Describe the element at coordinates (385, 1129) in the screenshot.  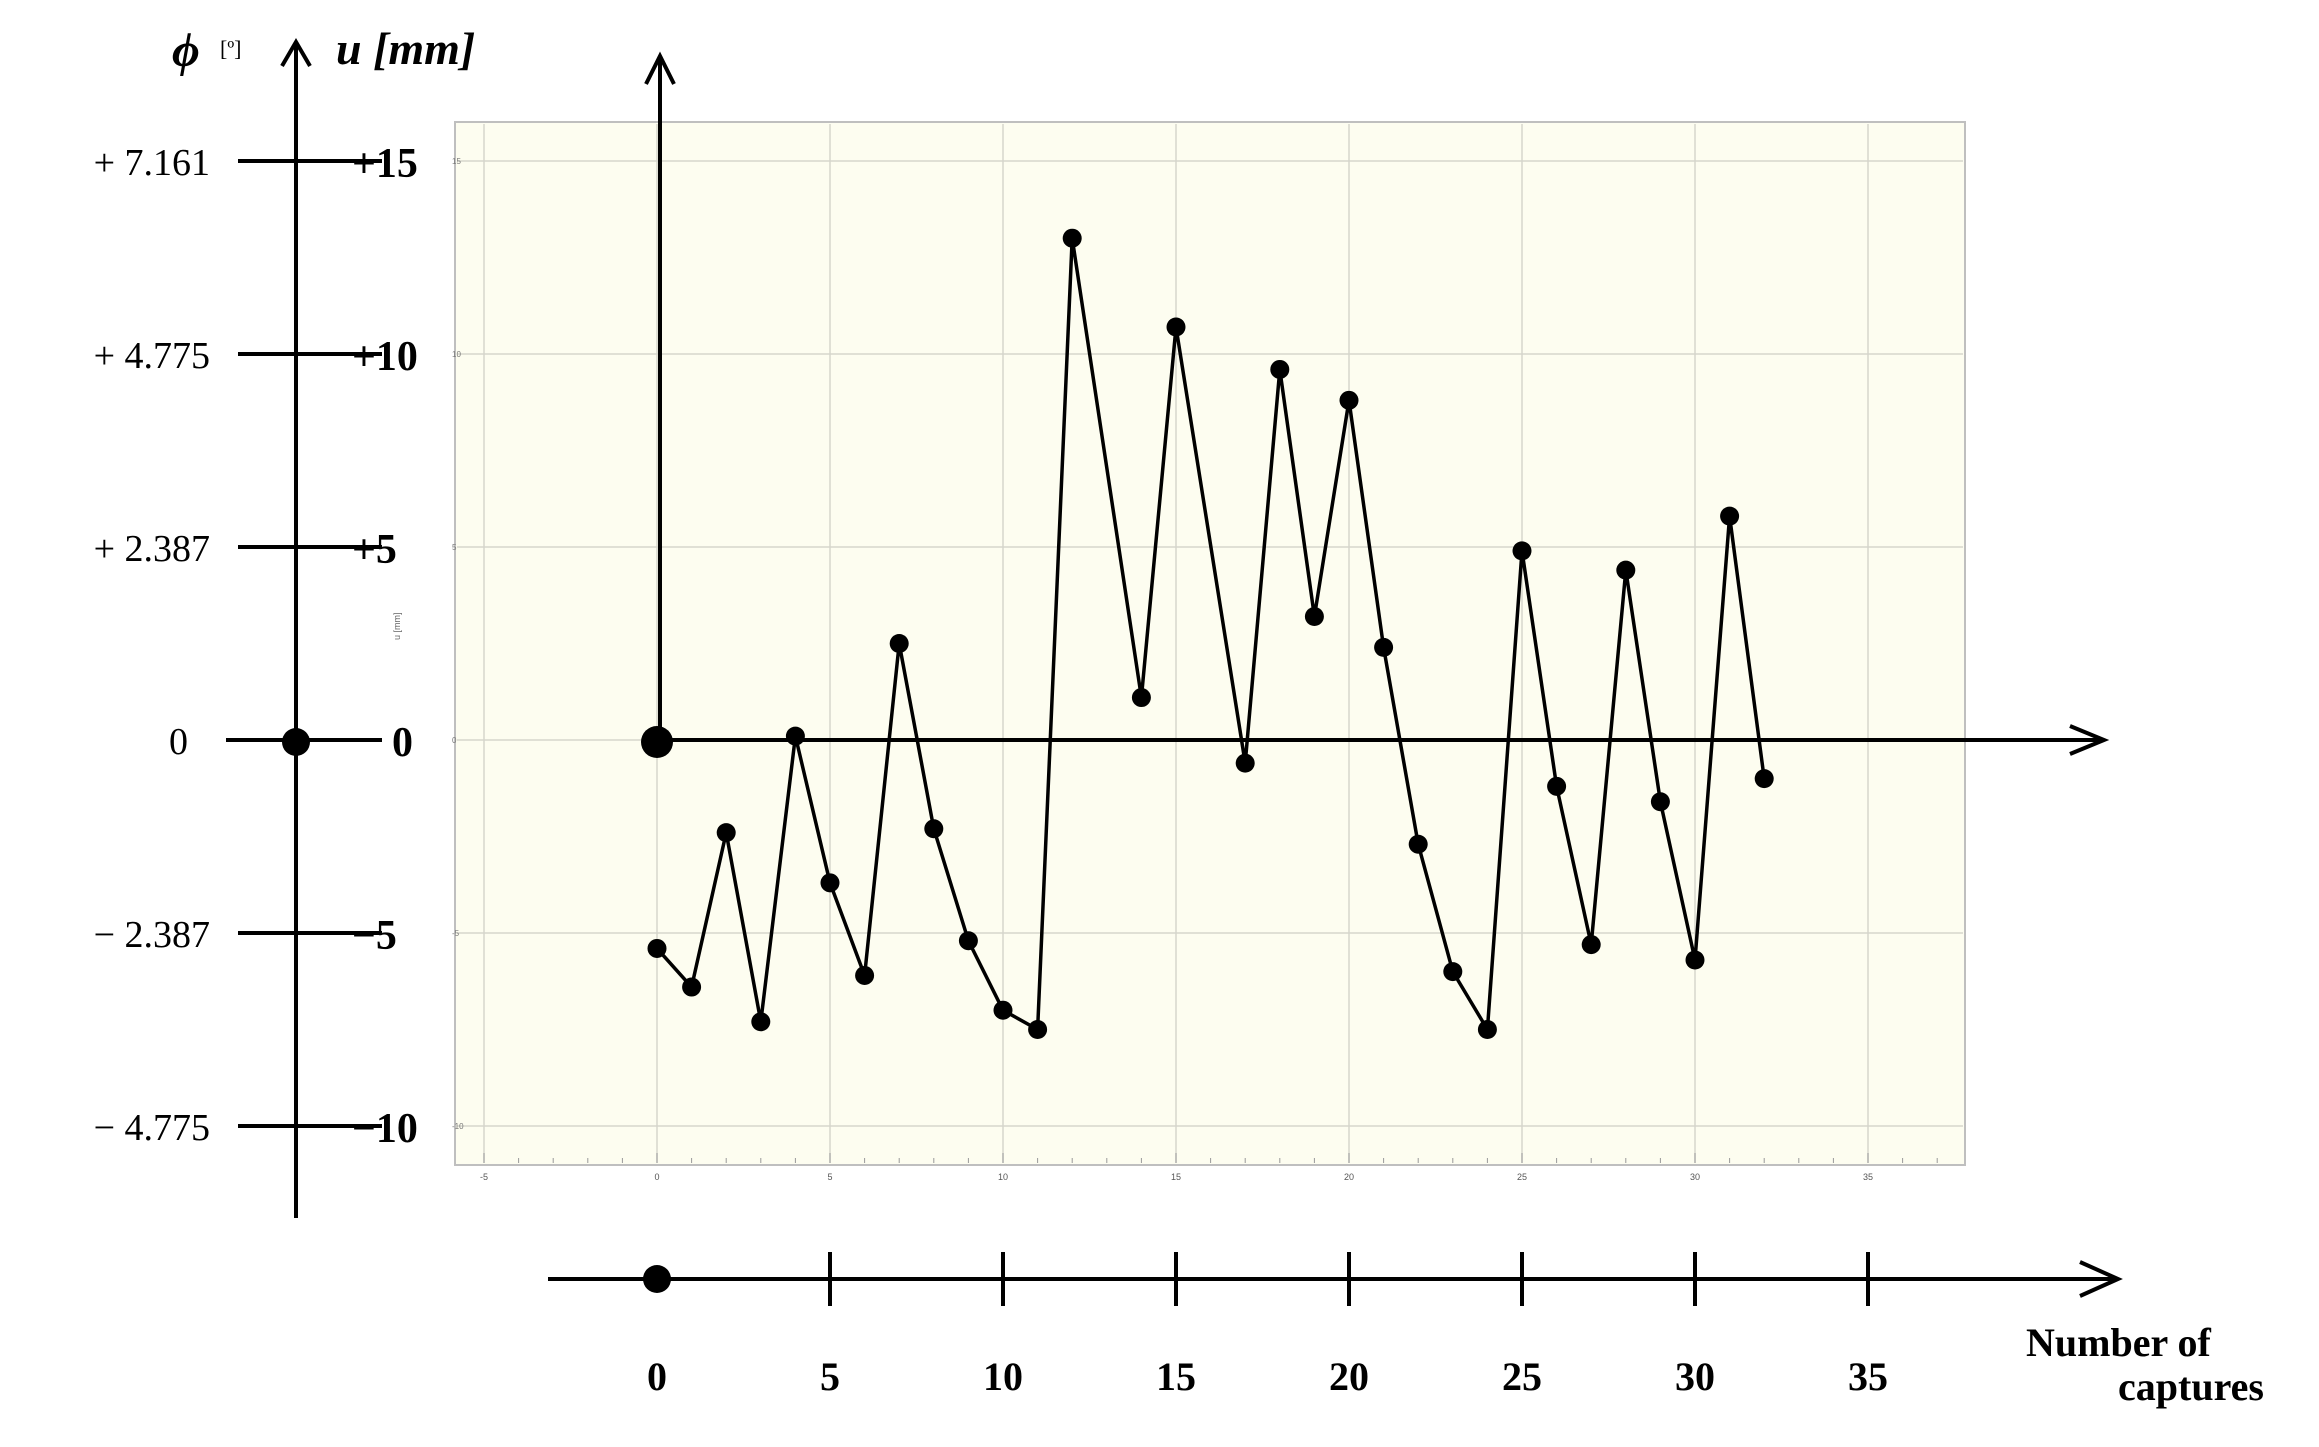
I see `u-tick-label: −10` at that location.